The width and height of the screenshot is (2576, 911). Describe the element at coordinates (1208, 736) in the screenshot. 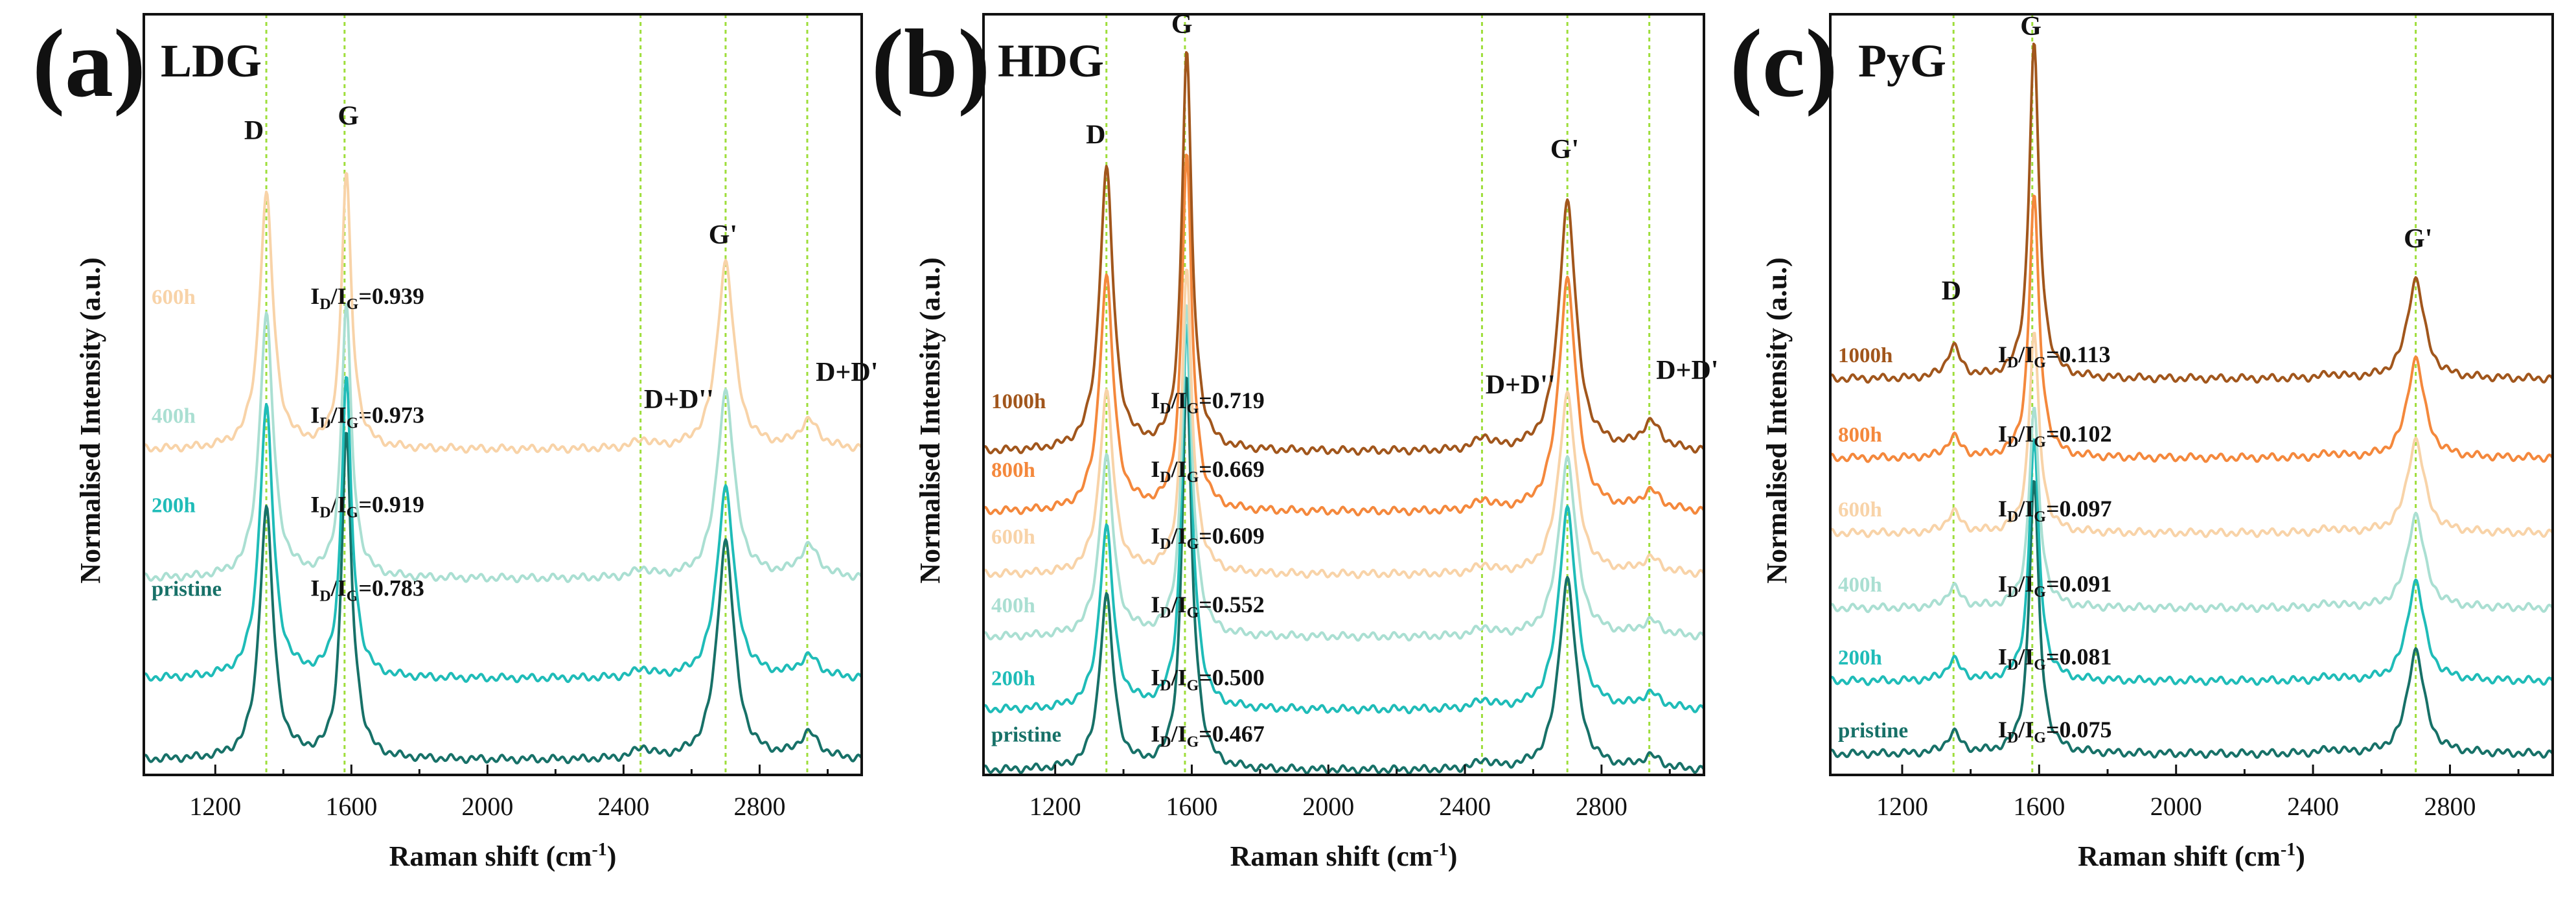

I see `ratio-label-pristine: ID/IG=0.467` at that location.